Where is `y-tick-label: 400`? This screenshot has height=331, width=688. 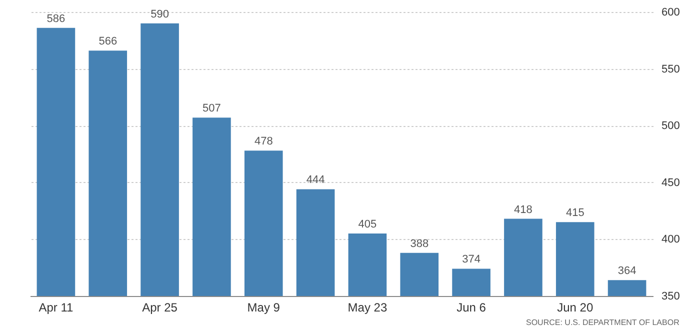 y-tick-label: 400 is located at coordinates (671, 240).